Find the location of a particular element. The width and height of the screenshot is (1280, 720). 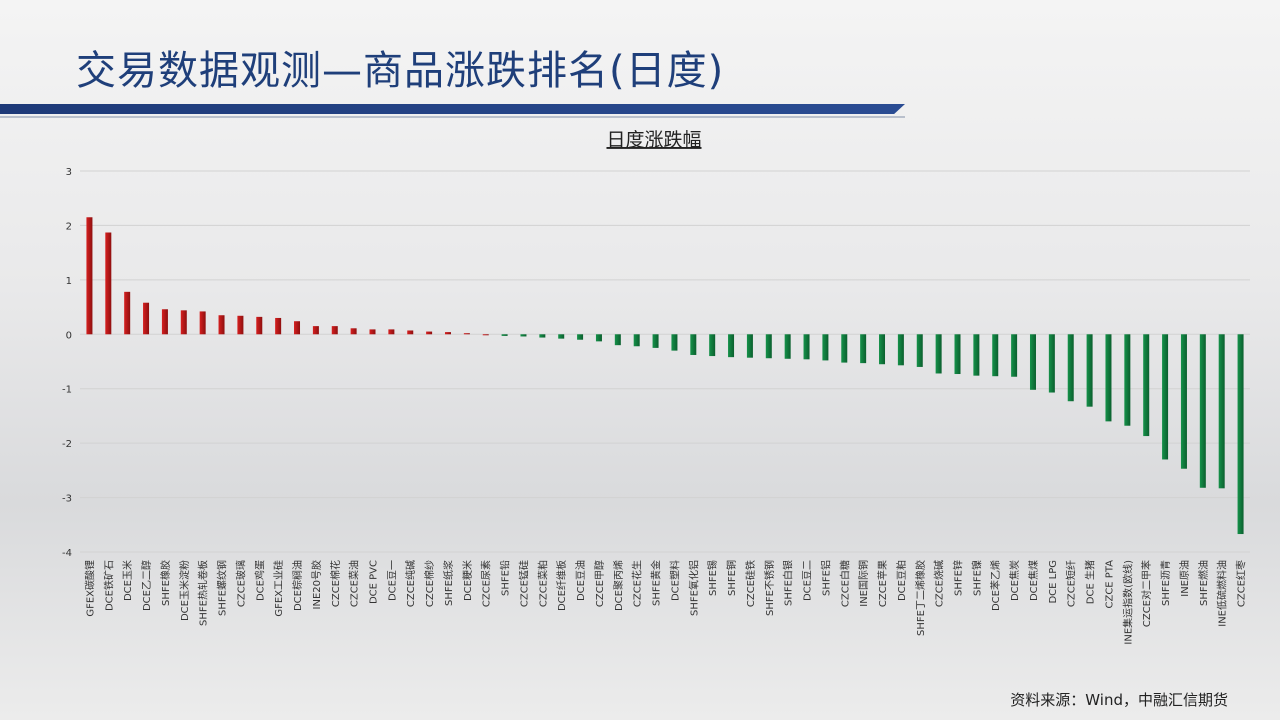

x-tick-label: DCE PVC is located at coordinates (374, 582).